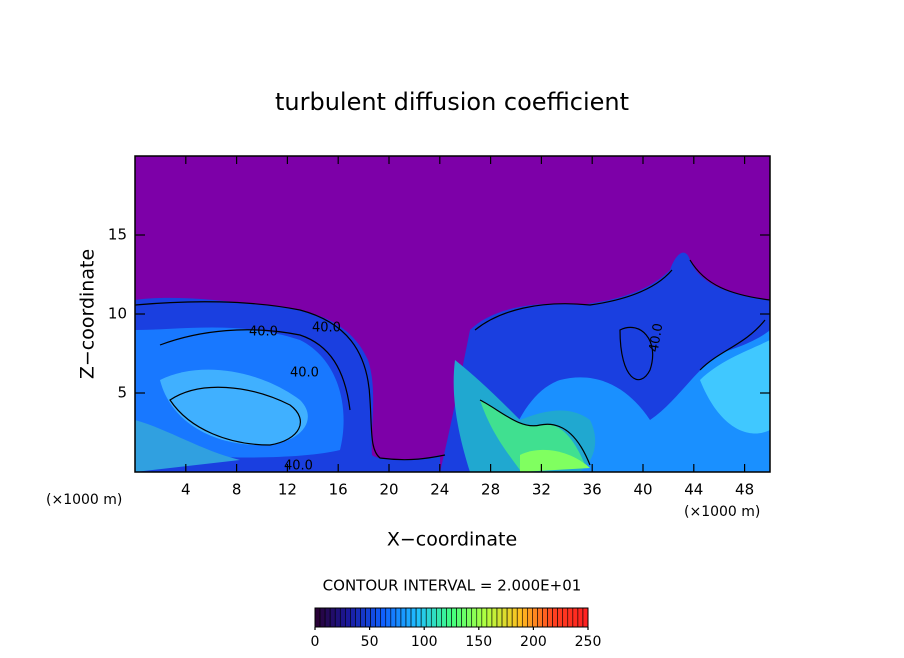 The width and height of the screenshot is (904, 658). I want to click on x-tick-label: 36, so click(592, 490).